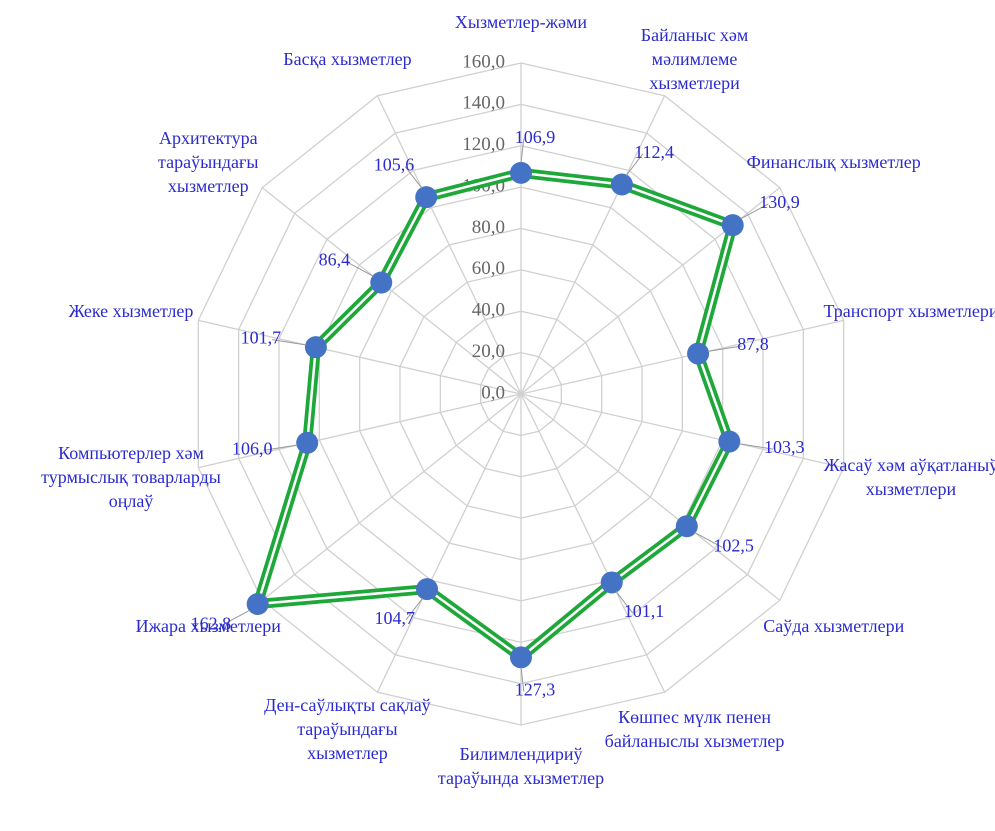 The width and height of the screenshot is (995, 831). Describe the element at coordinates (694, 729) in the screenshot. I see `category-label: Көшпес мүлк пенен байланыслы хызметлер` at that location.